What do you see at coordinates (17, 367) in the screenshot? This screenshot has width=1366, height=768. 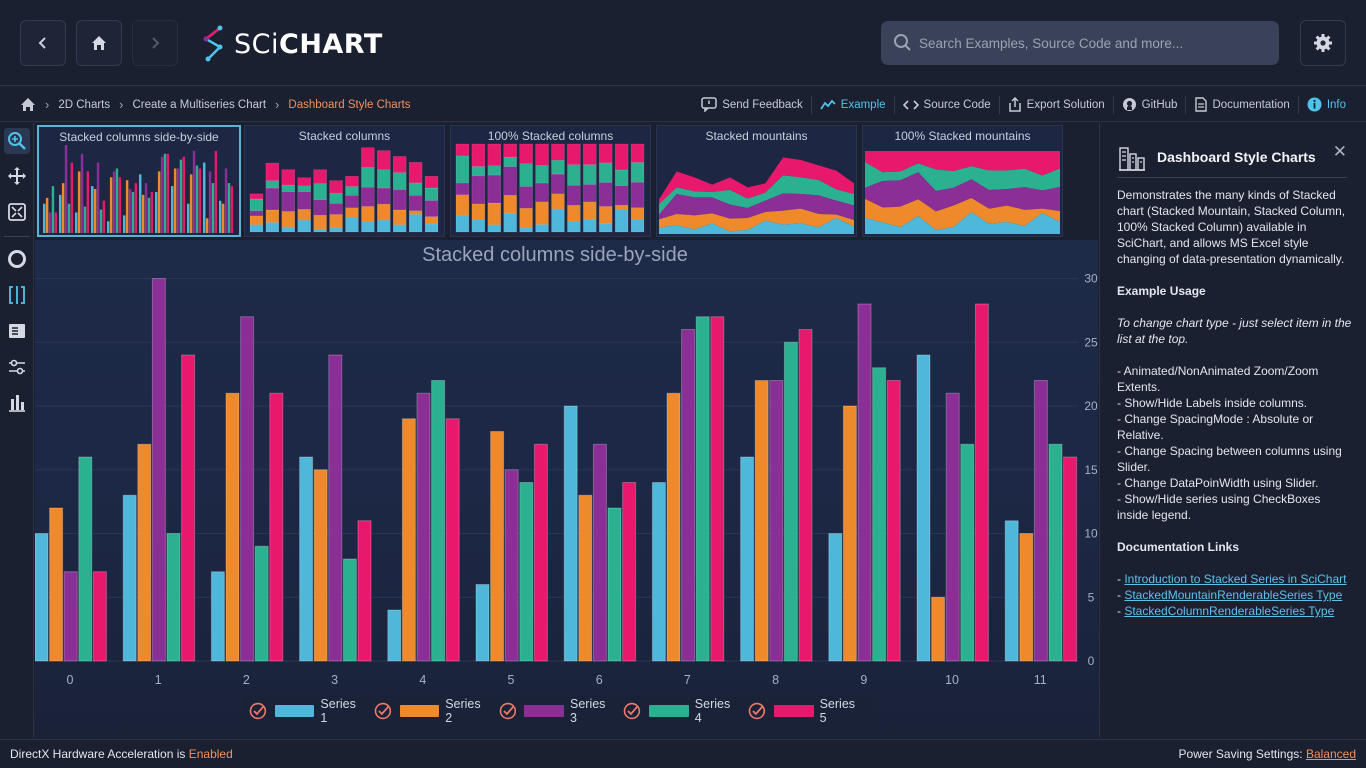 I see `settings-sliders-tool` at bounding box center [17, 367].